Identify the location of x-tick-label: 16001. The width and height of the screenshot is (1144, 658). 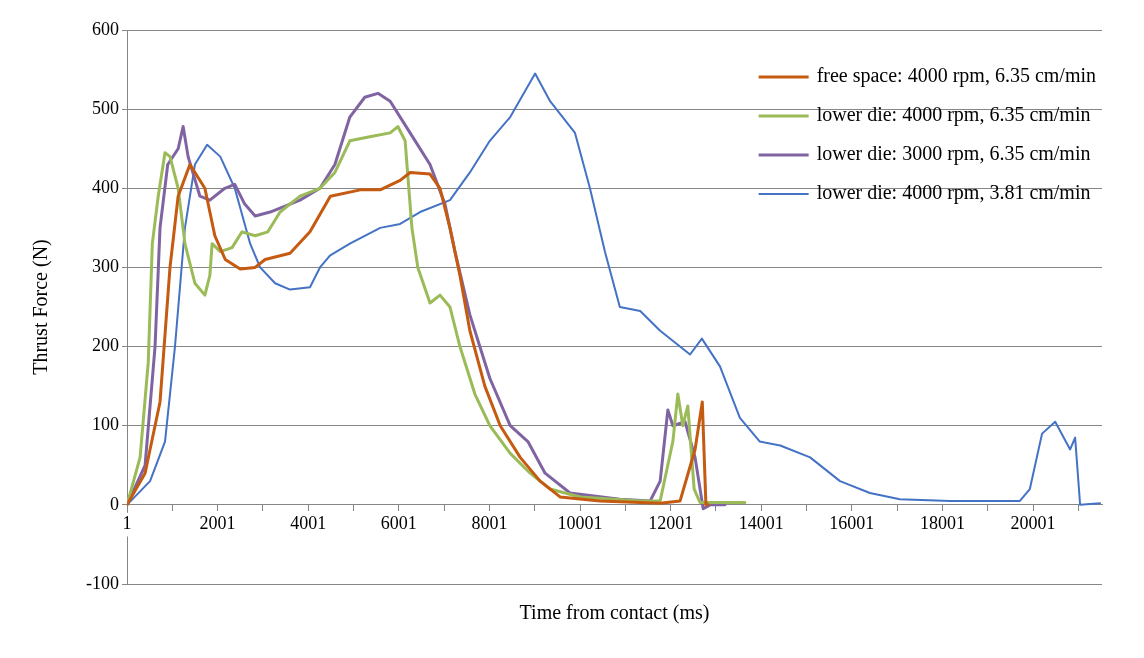
(852, 523).